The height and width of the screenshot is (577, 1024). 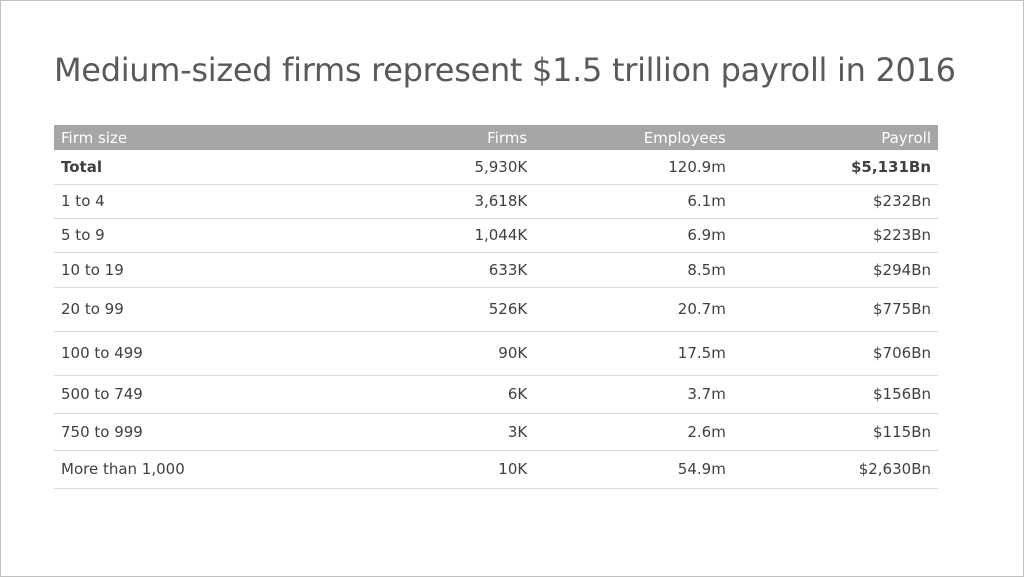 I want to click on cell-firm-size: 20 to 99, so click(x=212, y=309).